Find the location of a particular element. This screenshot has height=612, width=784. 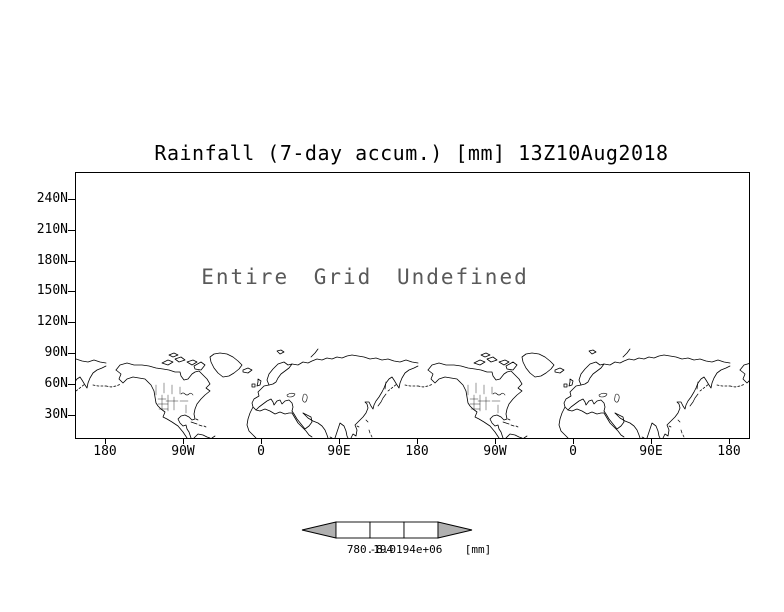

colorbar-left-arrow-icon is located at coordinates (319, 530).